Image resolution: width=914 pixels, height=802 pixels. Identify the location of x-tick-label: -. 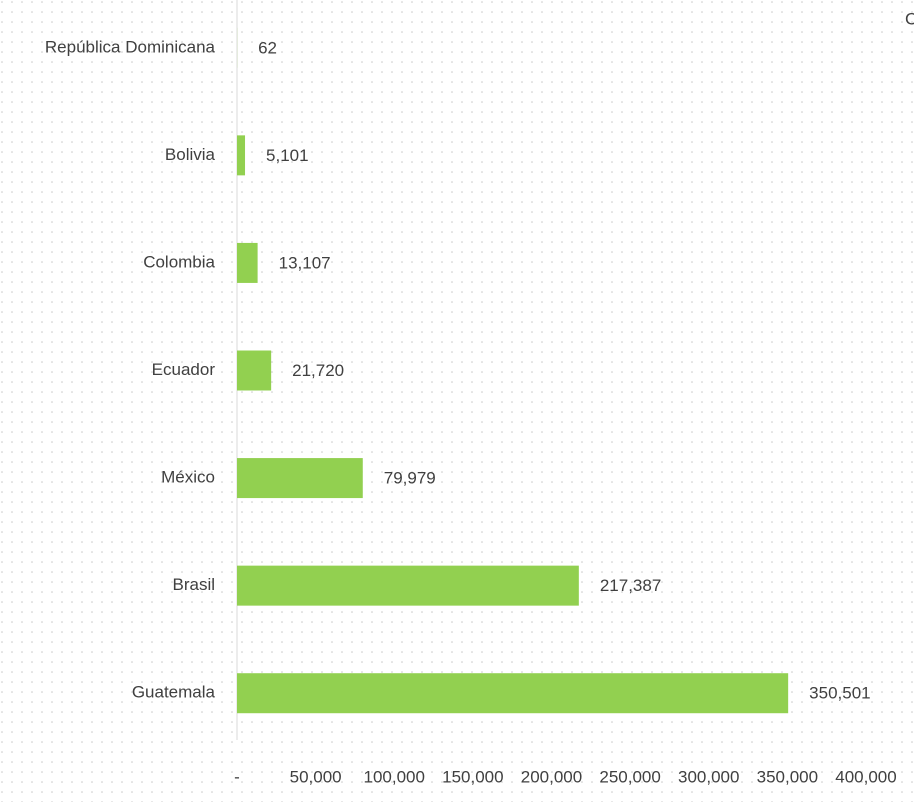
(237, 776).